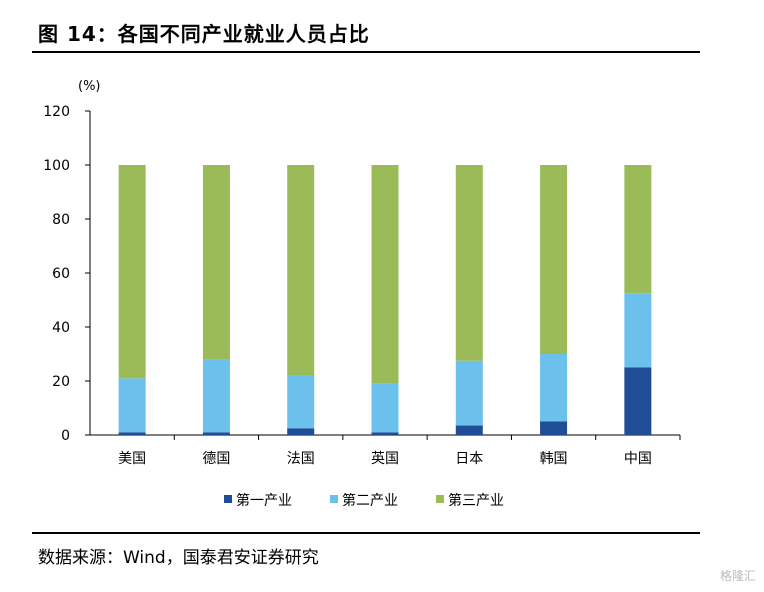 The width and height of the screenshot is (764, 592). I want to click on source-note: 数据来源：Wind，国泰君安证券研究, so click(178, 558).